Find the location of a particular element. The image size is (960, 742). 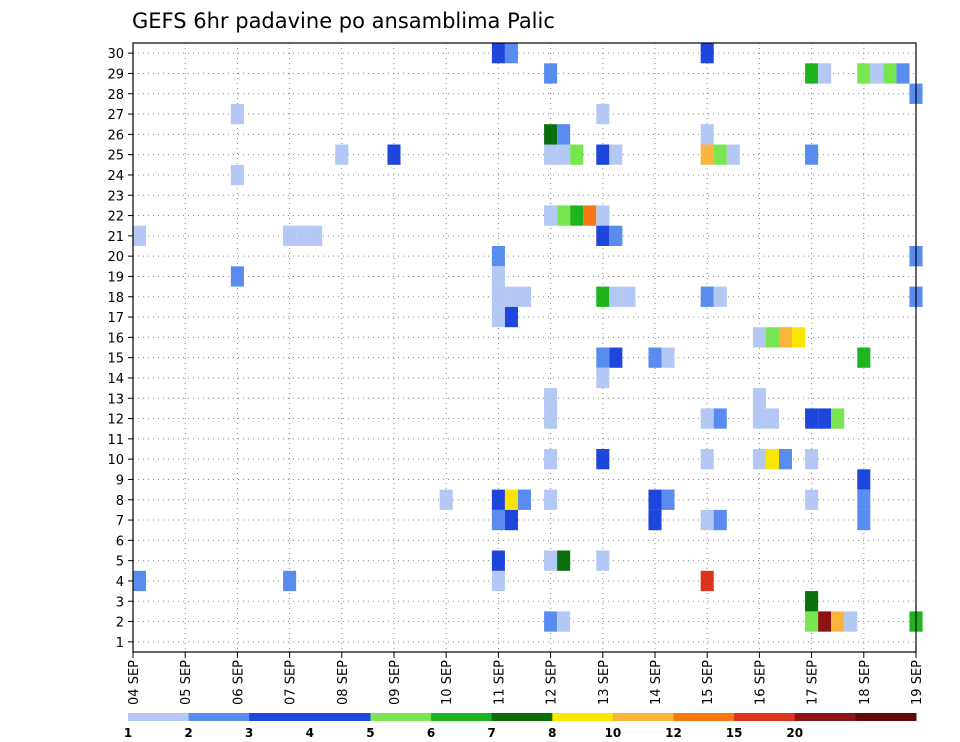

colorbar-label: 5 is located at coordinates (370, 733).